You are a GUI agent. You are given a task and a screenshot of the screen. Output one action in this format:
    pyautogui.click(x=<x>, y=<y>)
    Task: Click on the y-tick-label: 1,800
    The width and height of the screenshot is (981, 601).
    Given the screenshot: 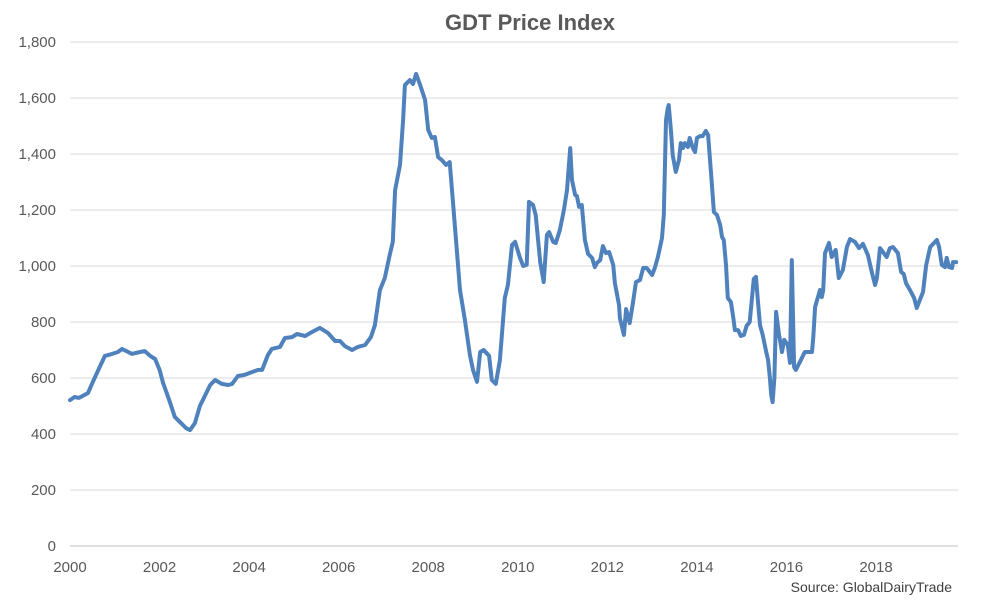 What is the action you would take?
    pyautogui.click(x=37, y=42)
    